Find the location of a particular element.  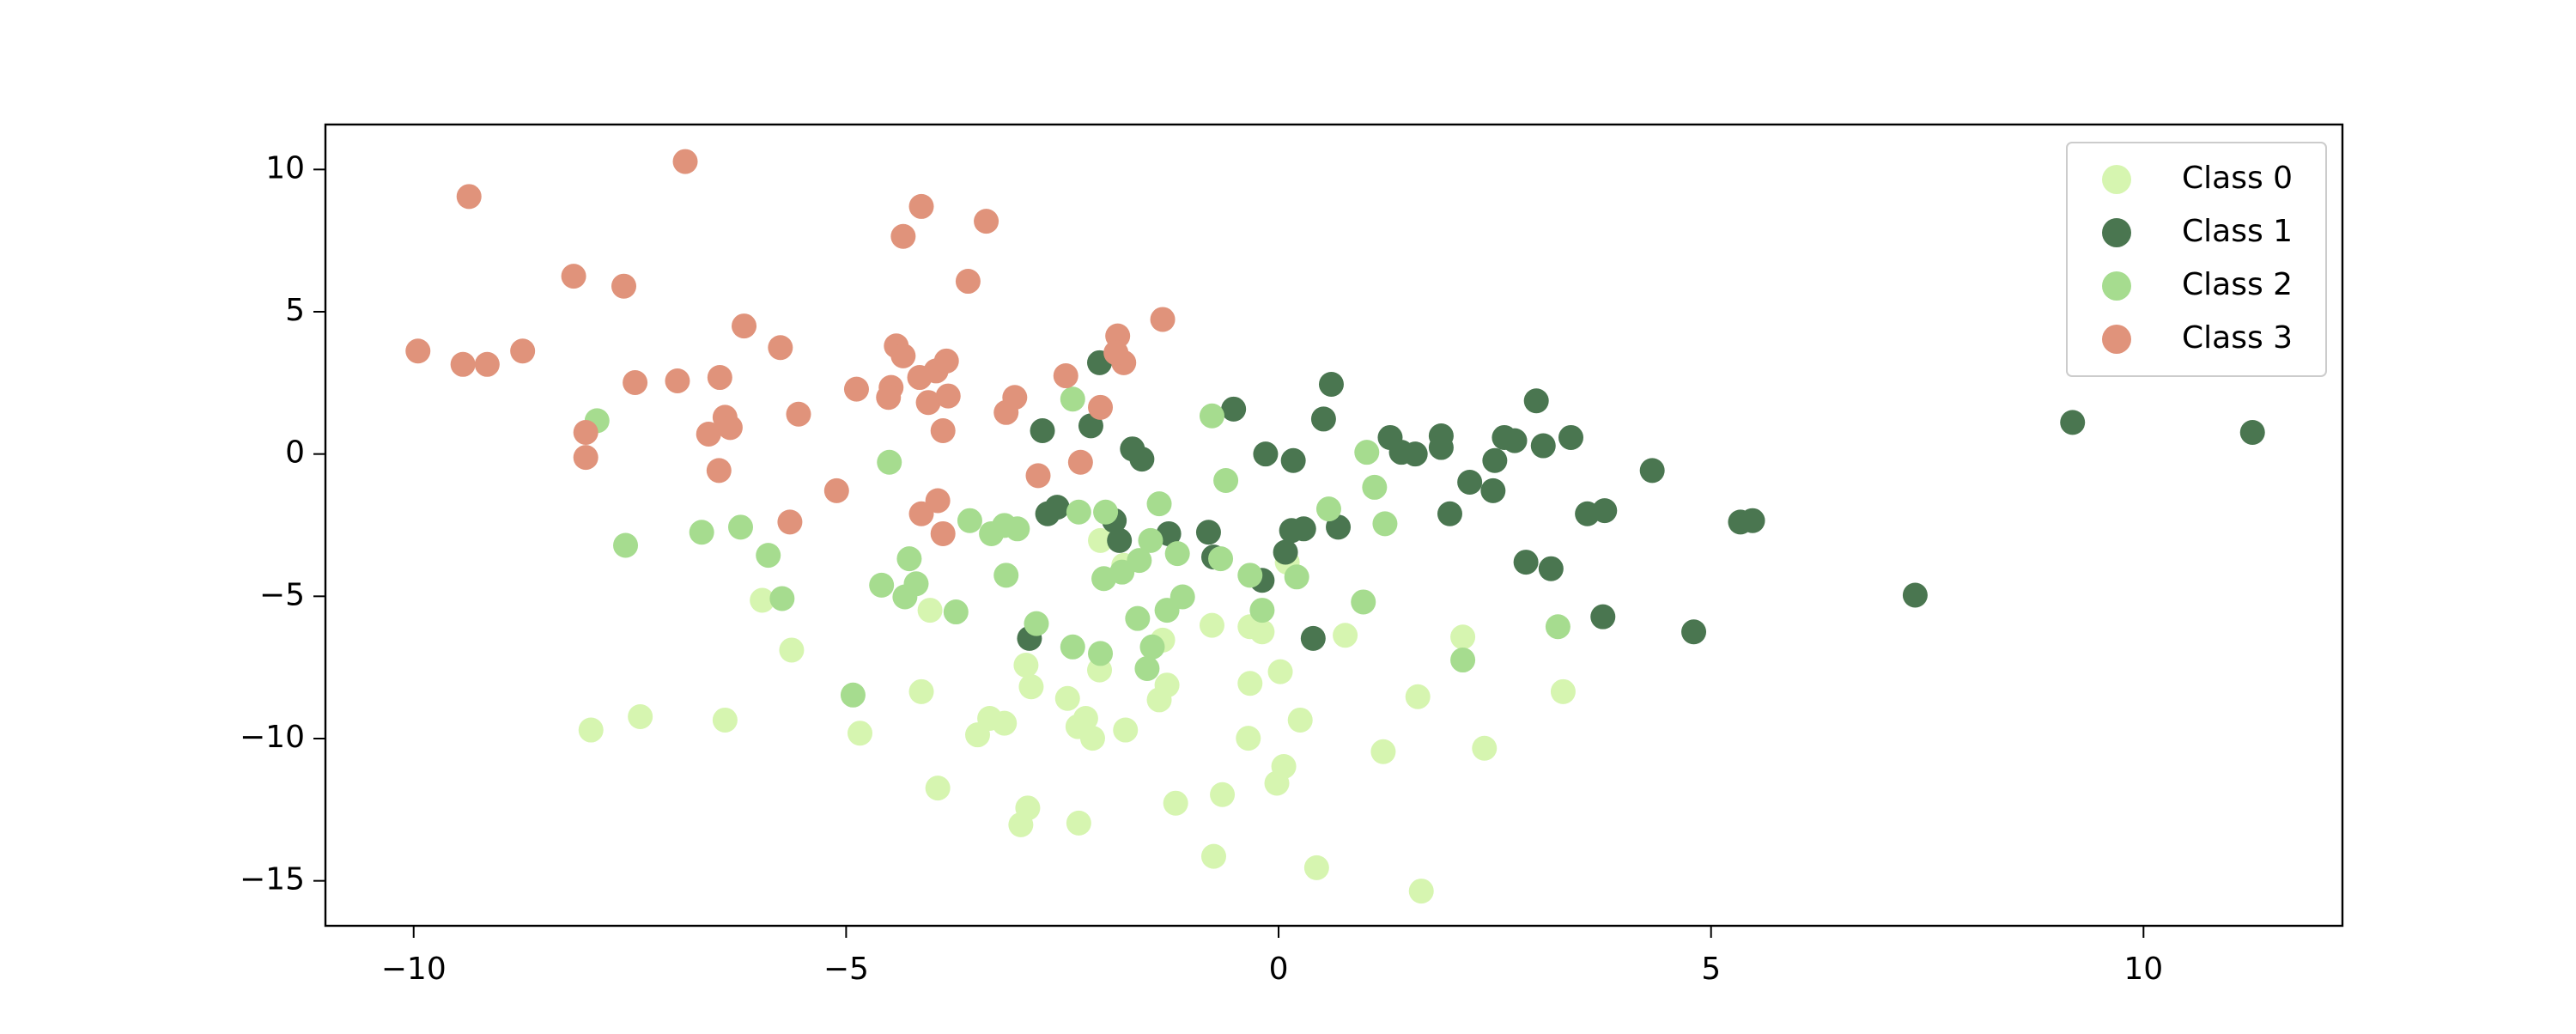

legend-marker is located at coordinates (2116, 339).